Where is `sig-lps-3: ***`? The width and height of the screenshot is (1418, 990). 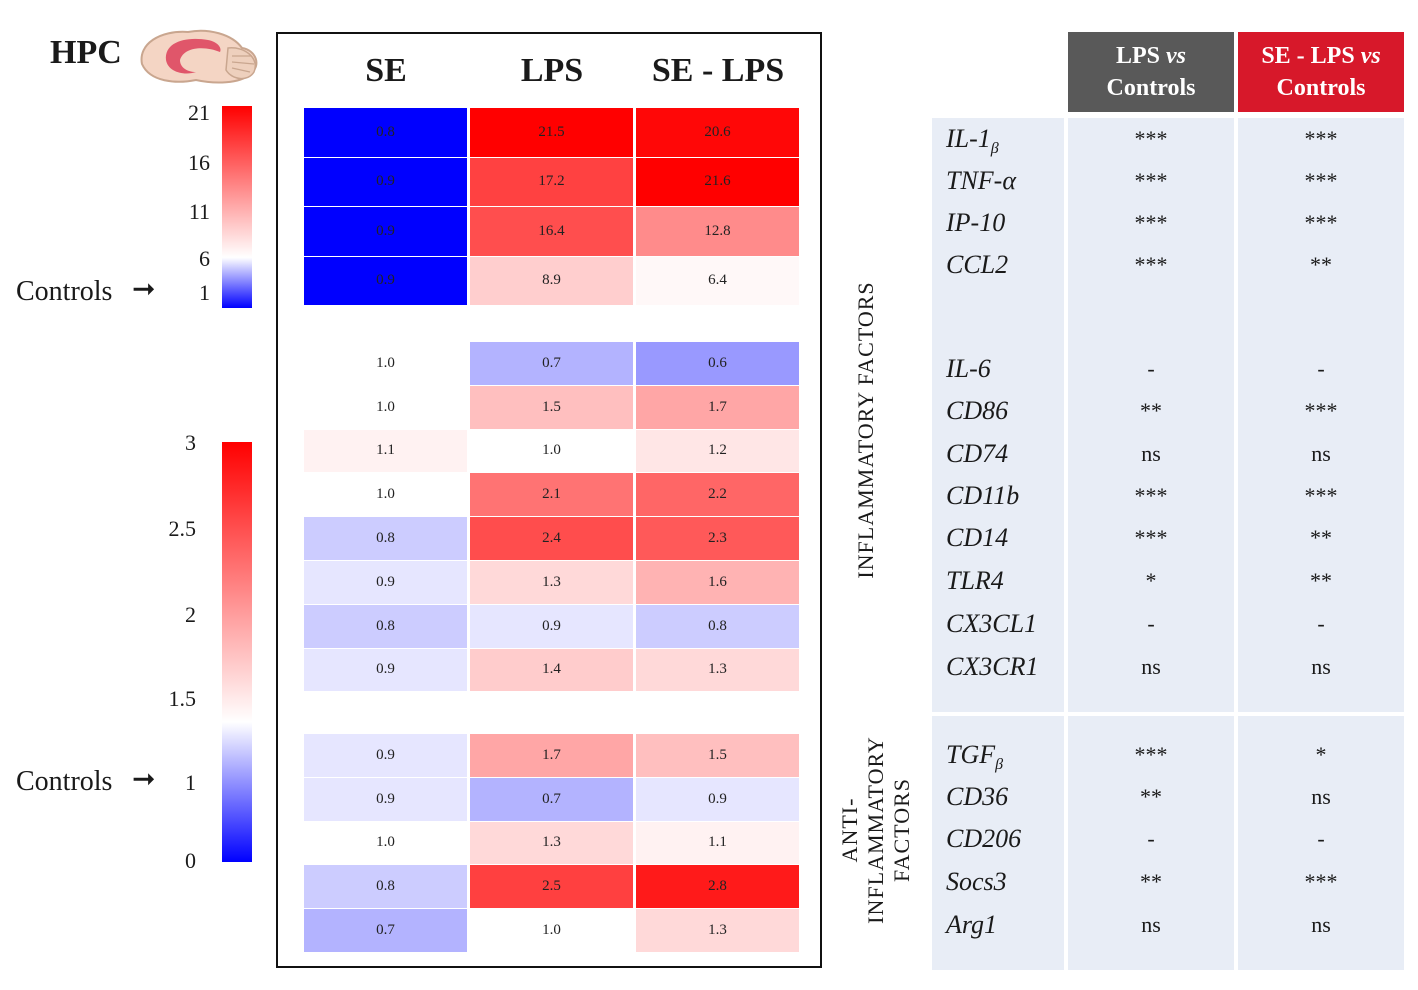
sig-lps-3: *** is located at coordinates (1151, 222).